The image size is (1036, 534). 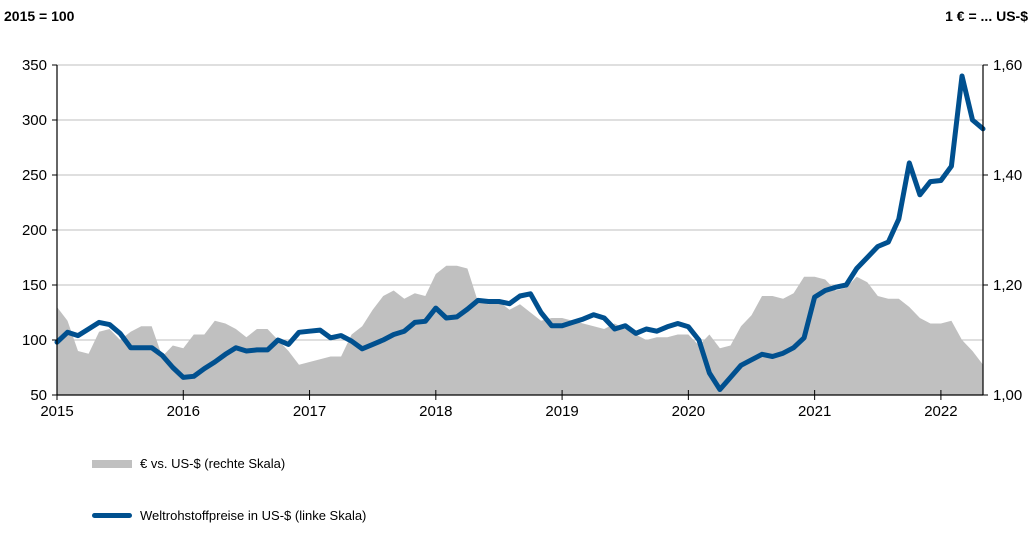 What do you see at coordinates (688, 411) in the screenshot?
I see `x-axis-tick-label: 2020` at bounding box center [688, 411].